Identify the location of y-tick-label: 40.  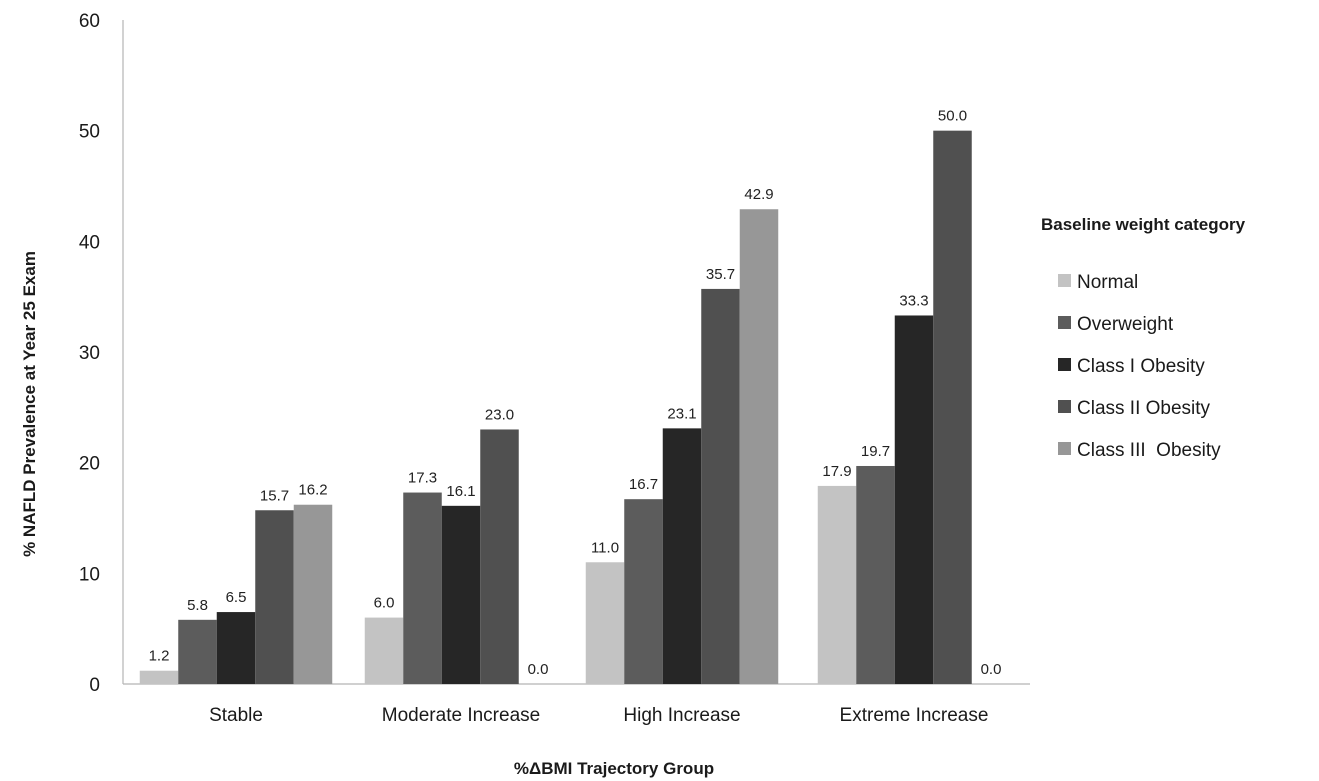
(89, 242).